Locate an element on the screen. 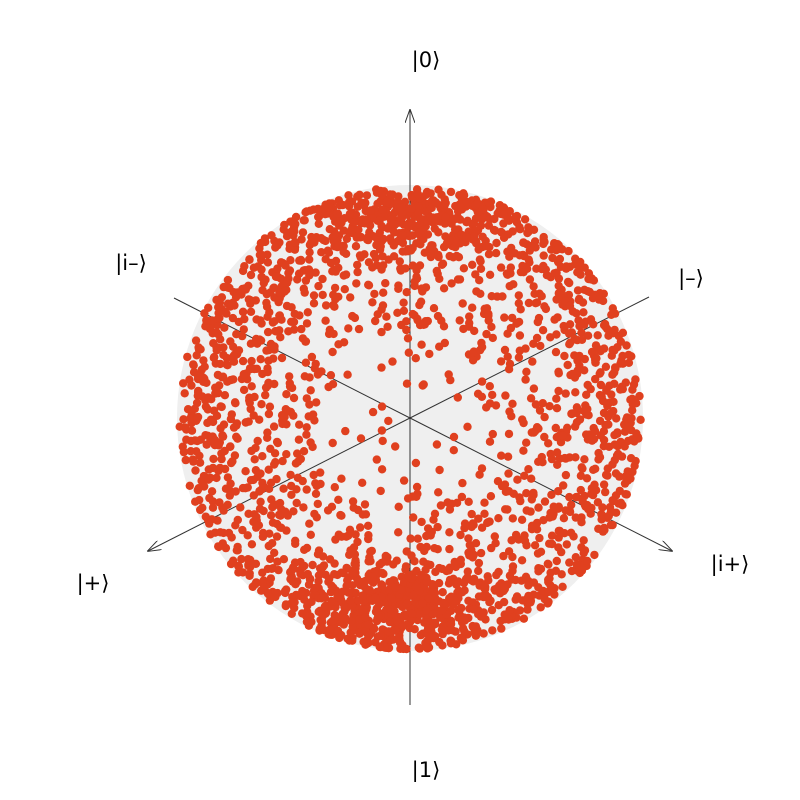  label-ket-i-plus: |i+⟩ is located at coordinates (730, 564).